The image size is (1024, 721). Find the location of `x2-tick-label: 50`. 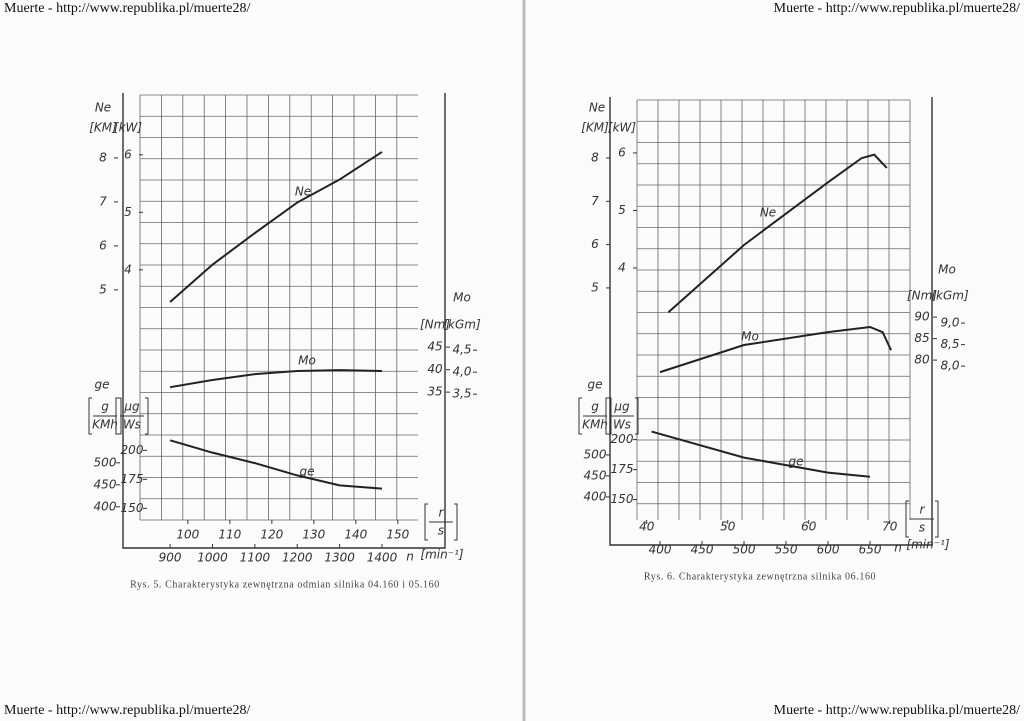

x2-tick-label: 50 is located at coordinates (728, 527).